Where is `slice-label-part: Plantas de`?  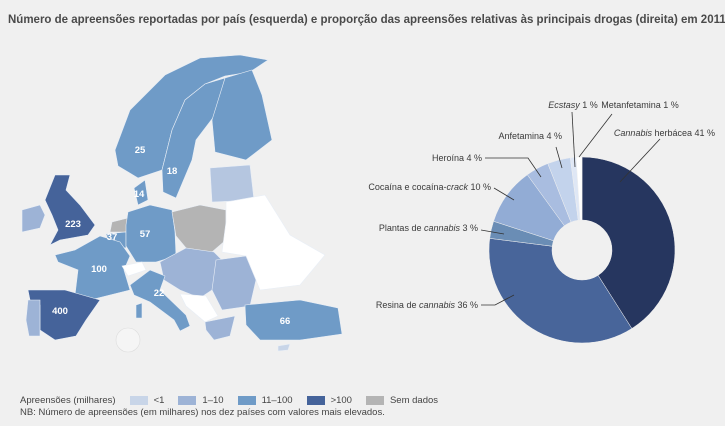 slice-label-part: Plantas de is located at coordinates (401, 228).